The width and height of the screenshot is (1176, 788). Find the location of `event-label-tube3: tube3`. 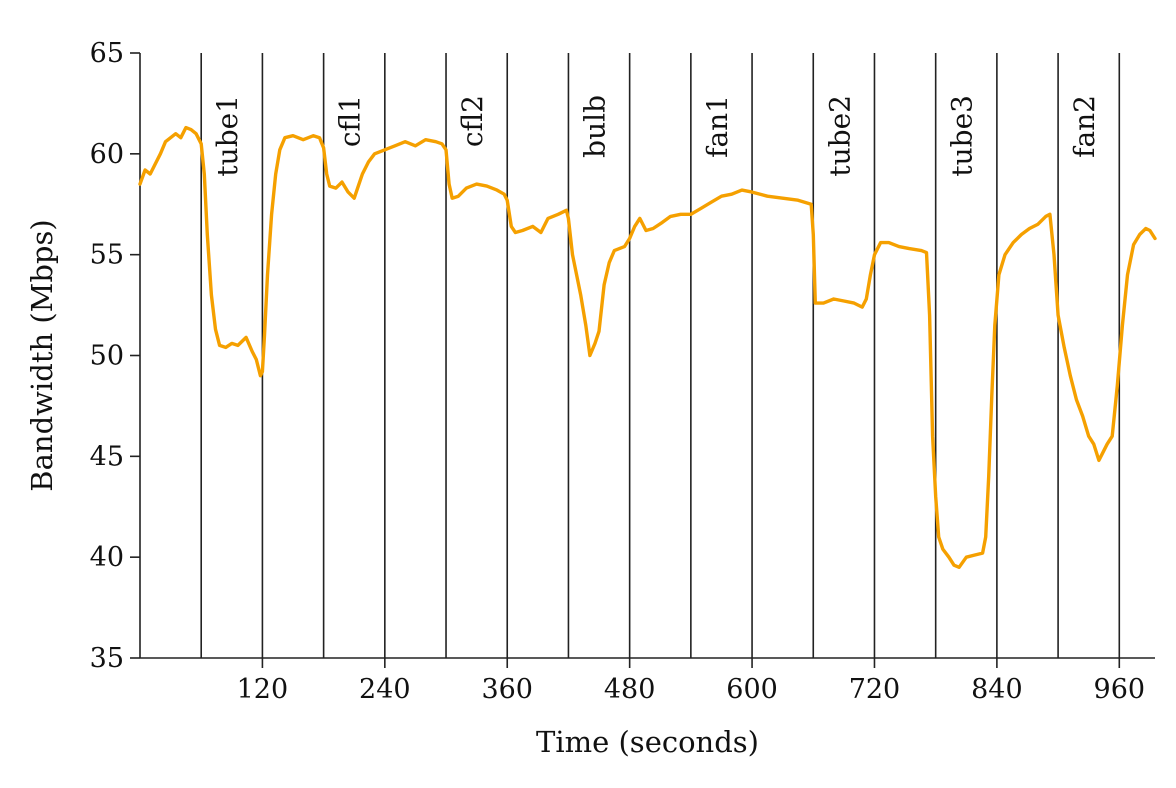

event-label-tube3: tube3 is located at coordinates (962, 136).